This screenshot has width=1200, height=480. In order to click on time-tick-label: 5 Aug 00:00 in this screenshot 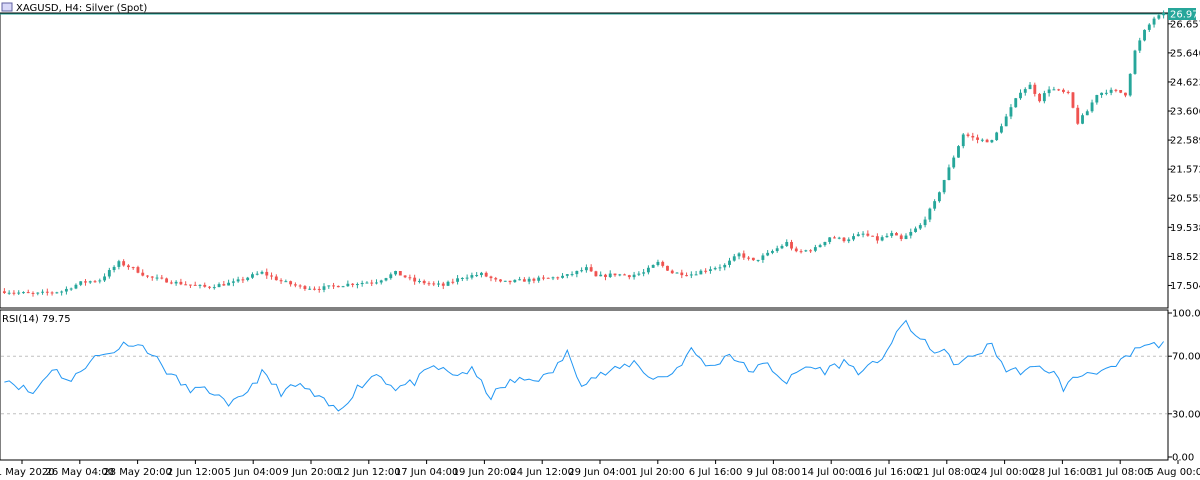, I will do `click(1173, 472)`.